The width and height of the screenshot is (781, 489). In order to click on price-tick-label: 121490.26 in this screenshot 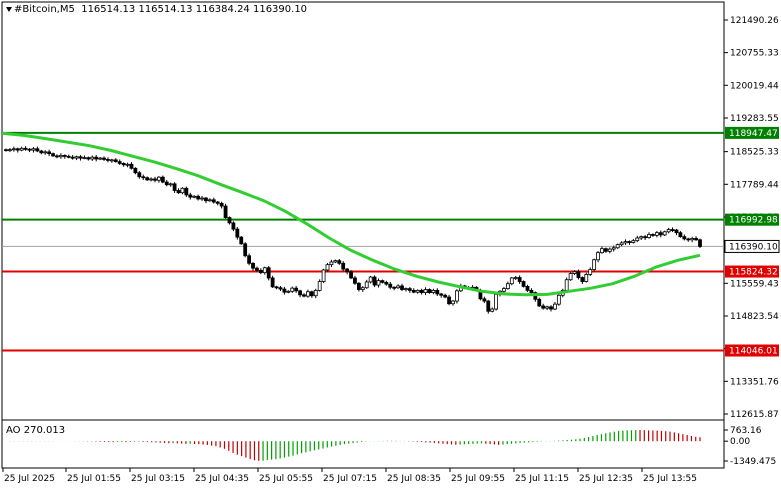, I will do `click(754, 21)`.